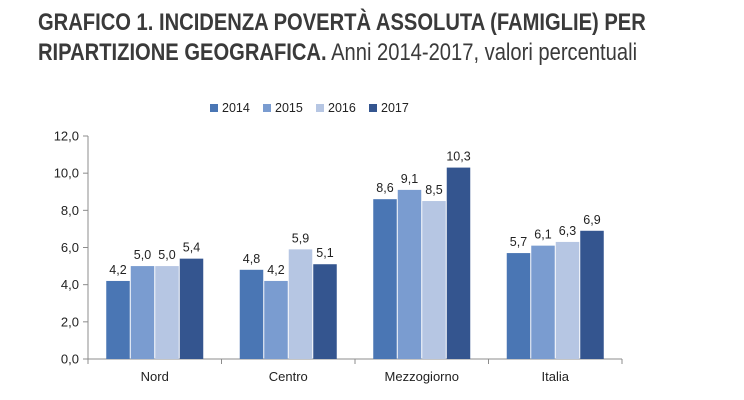 Image resolution: width=744 pixels, height=400 pixels. I want to click on legend: 2014 2015 2016 2017, so click(309, 108).